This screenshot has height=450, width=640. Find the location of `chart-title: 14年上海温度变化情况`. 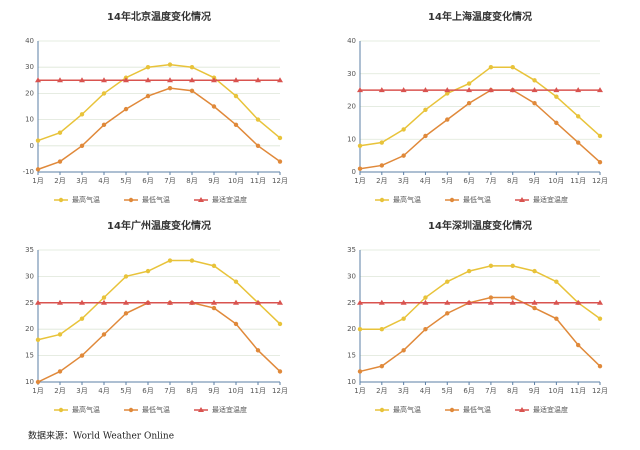

chart-title: 14年上海温度变化情况 is located at coordinates (480, 16).